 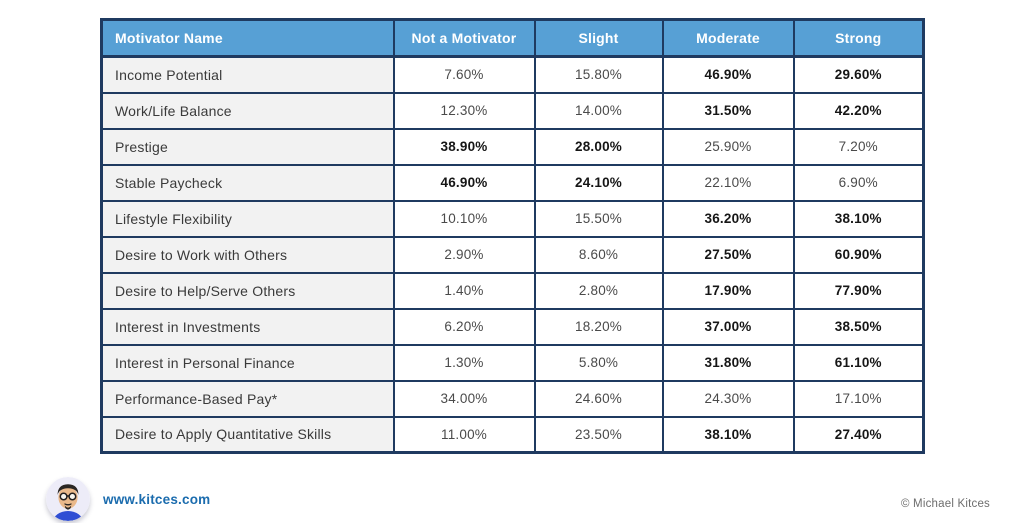 What do you see at coordinates (247, 362) in the screenshot?
I see `motivator-name-cell: Interest in Personal Finance` at bounding box center [247, 362].